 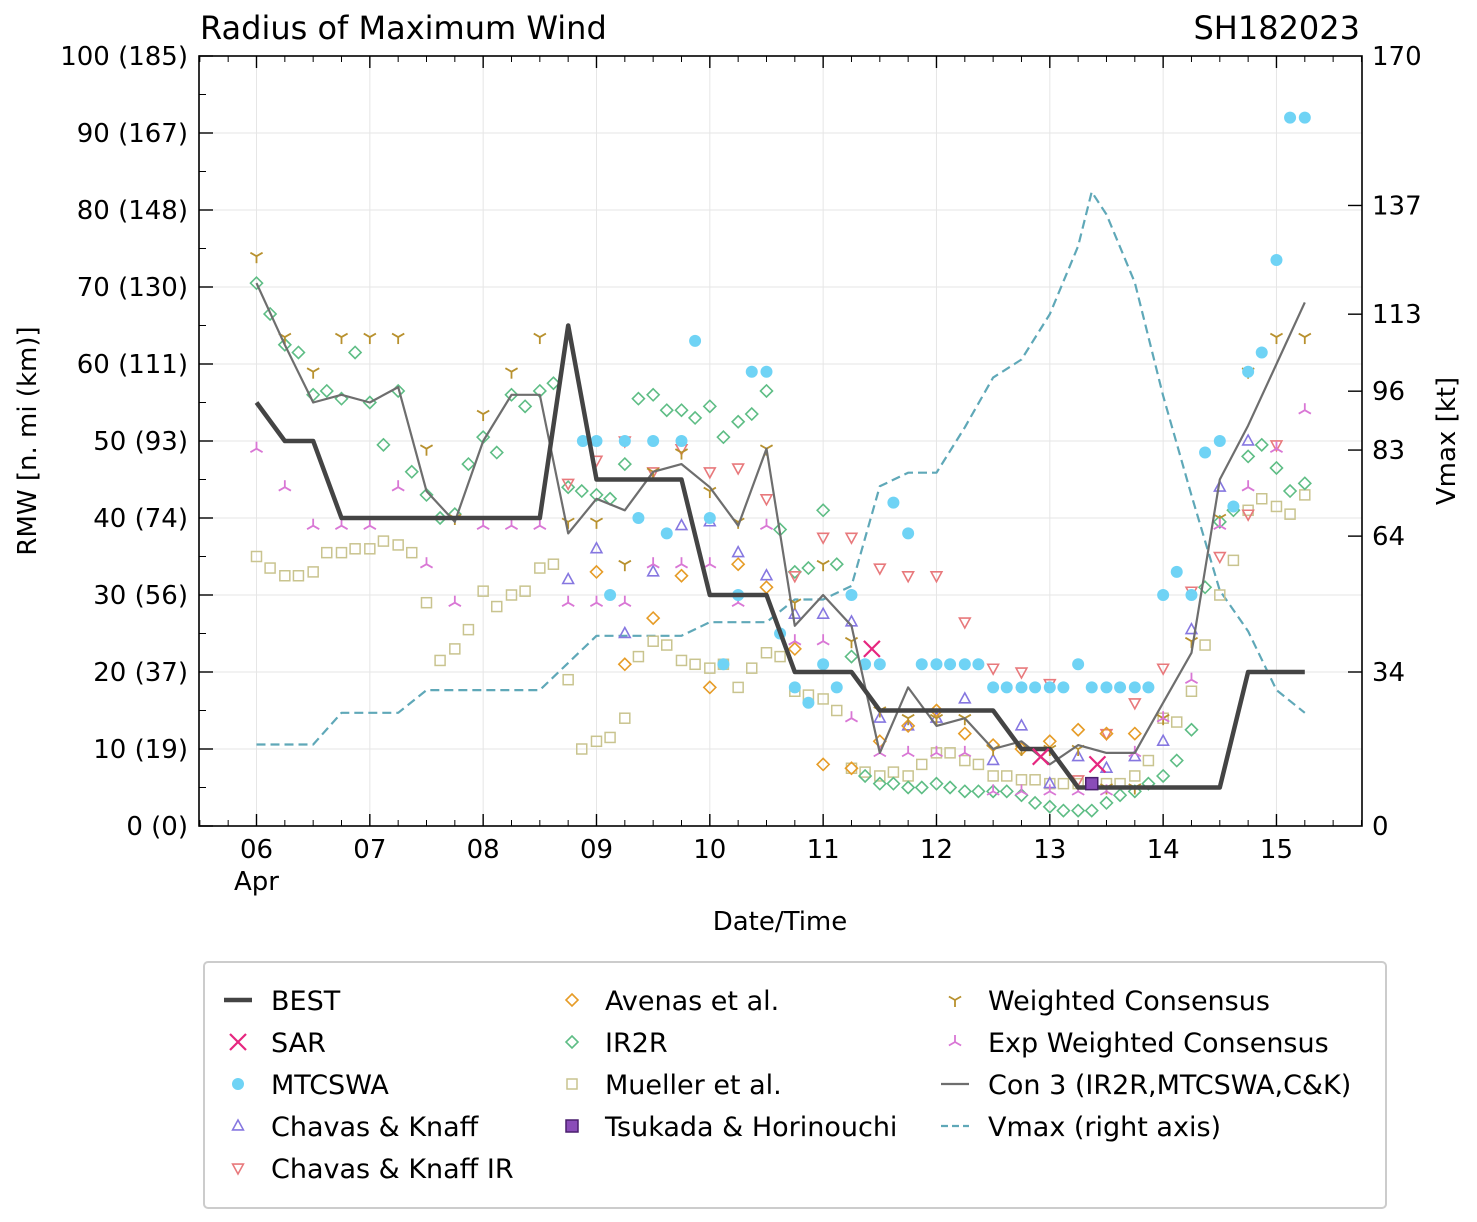 What do you see at coordinates (1049, 850) in the screenshot?
I see `x-tick-label: 13` at bounding box center [1049, 850].